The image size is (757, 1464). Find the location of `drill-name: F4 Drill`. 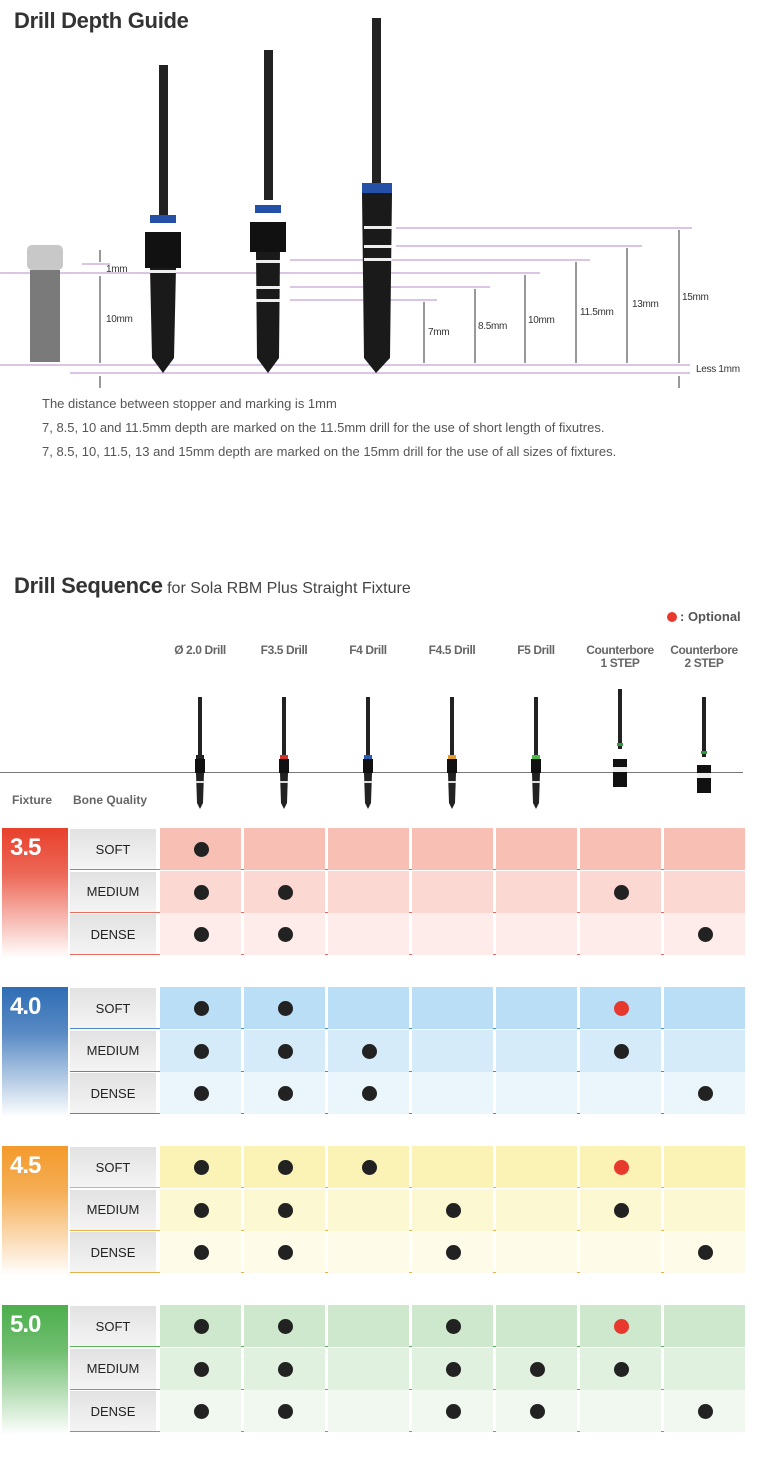

drill-name: F4 Drill is located at coordinates (368, 650).